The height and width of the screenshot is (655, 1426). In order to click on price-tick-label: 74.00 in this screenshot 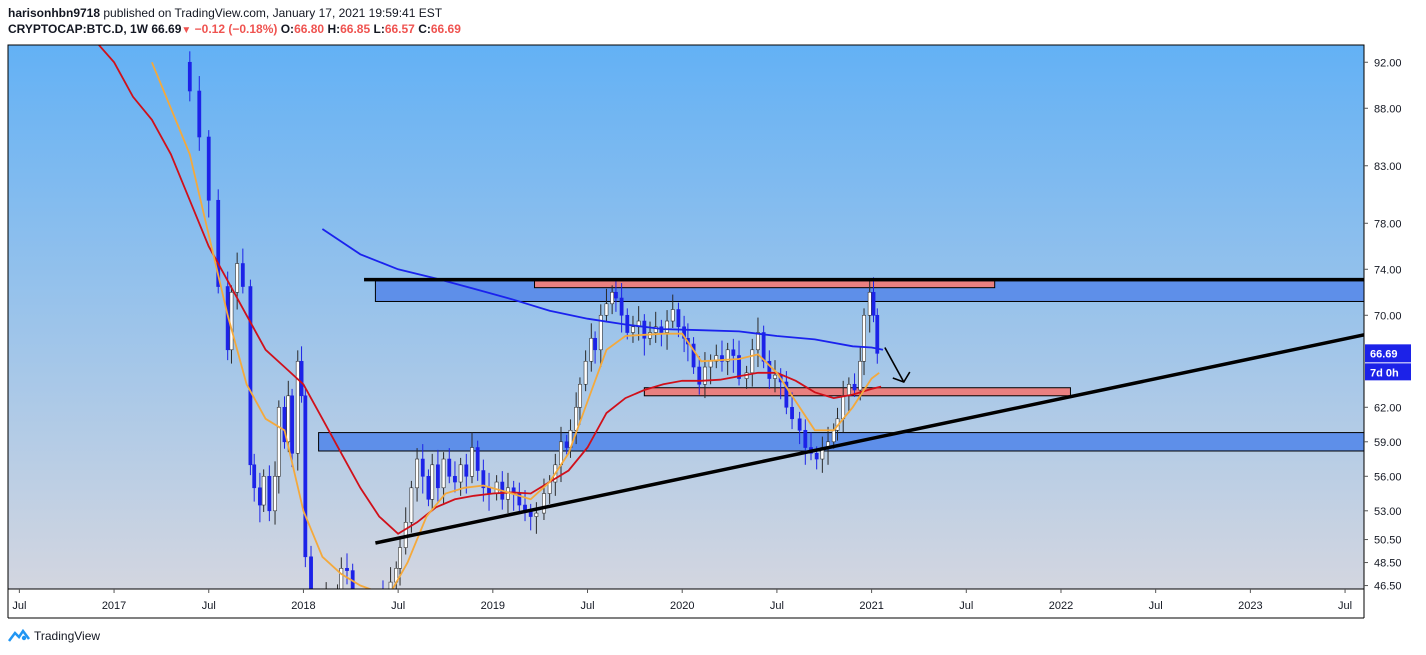, I will do `click(1388, 270)`.